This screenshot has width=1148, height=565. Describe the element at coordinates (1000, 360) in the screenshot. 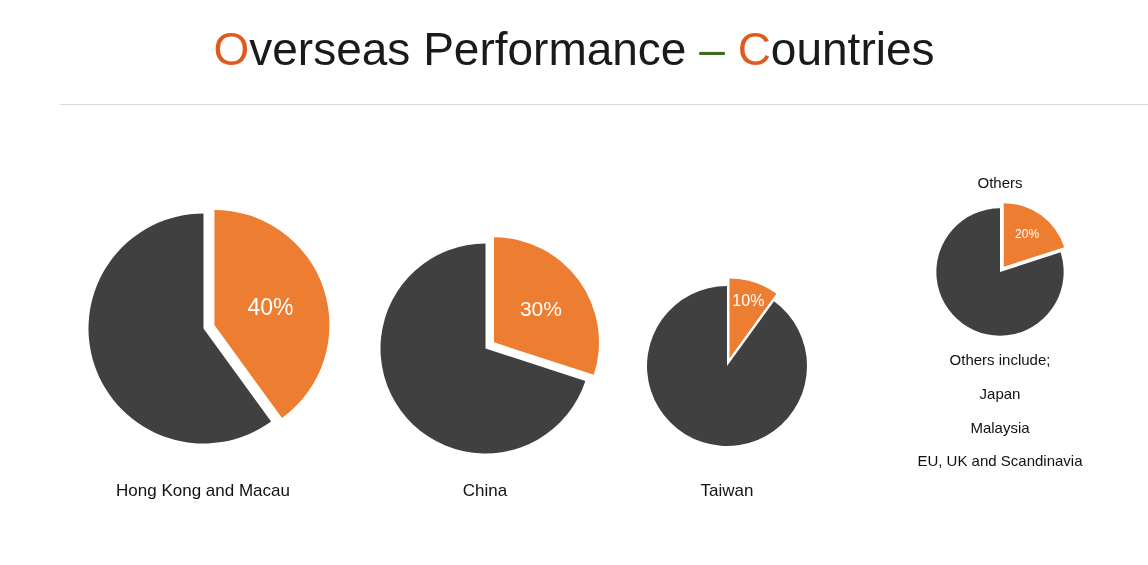

I see `text: Others include;` at that location.